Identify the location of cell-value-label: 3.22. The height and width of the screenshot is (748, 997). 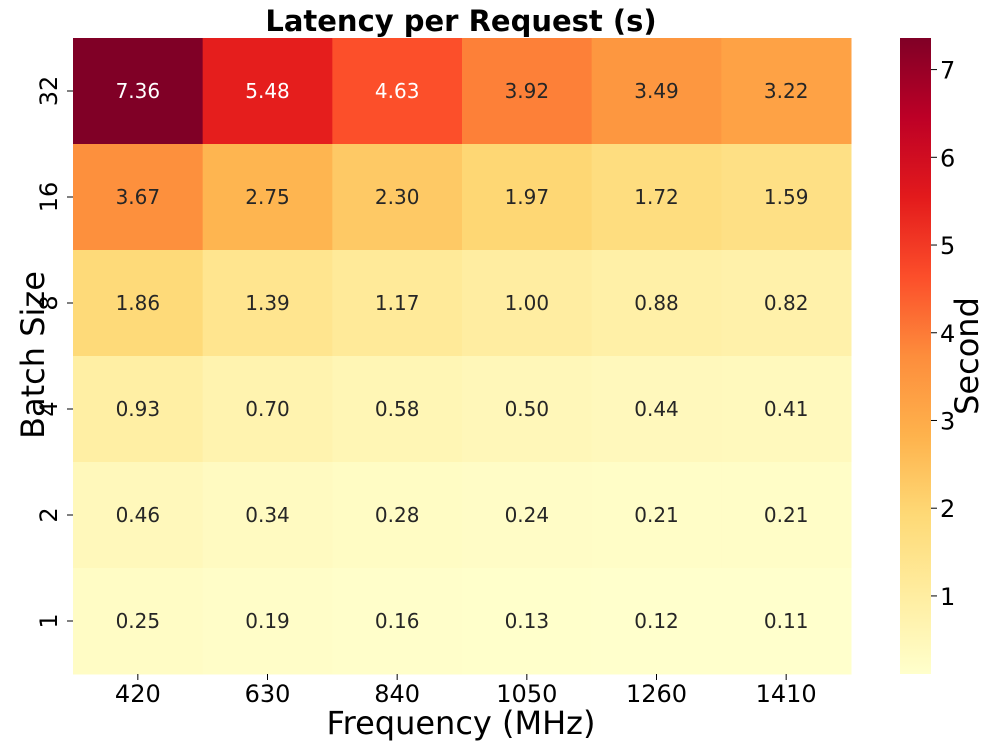
(786, 91).